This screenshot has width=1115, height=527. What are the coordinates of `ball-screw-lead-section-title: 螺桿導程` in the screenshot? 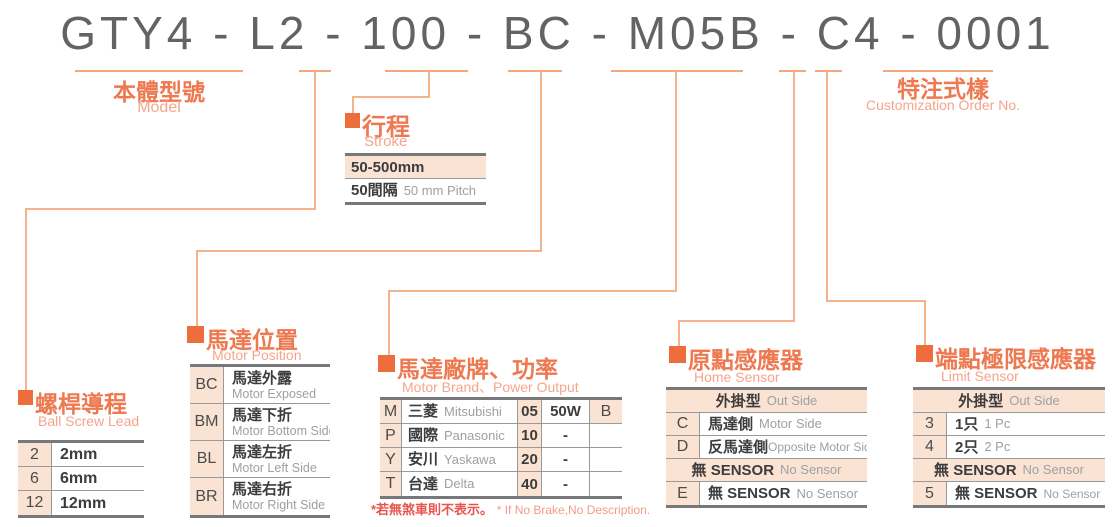 It's located at (81, 404).